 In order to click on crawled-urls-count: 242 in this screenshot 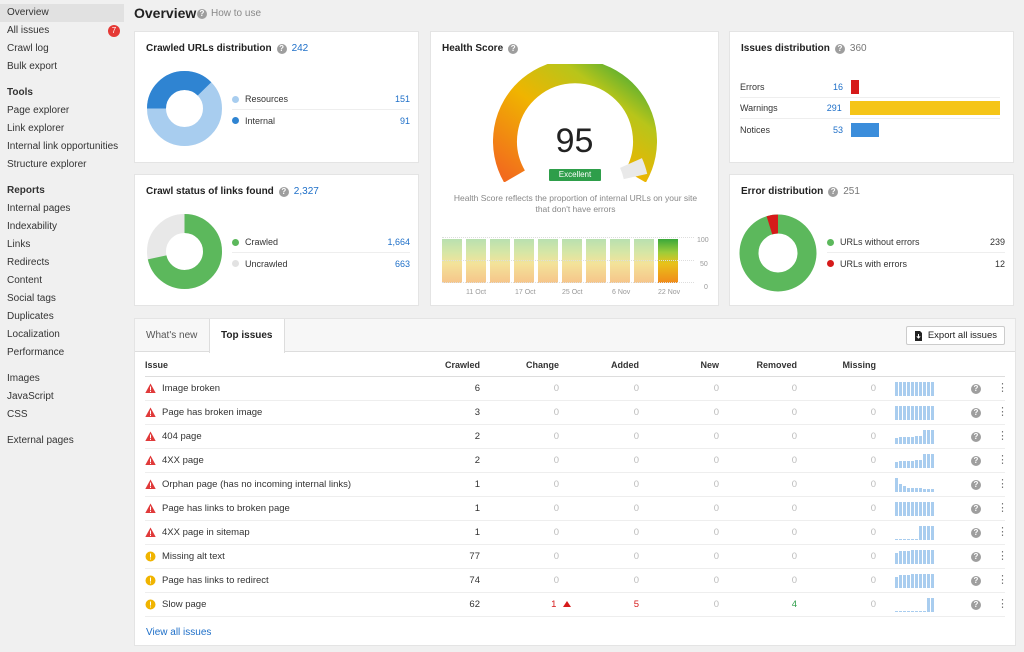, I will do `click(300, 48)`.